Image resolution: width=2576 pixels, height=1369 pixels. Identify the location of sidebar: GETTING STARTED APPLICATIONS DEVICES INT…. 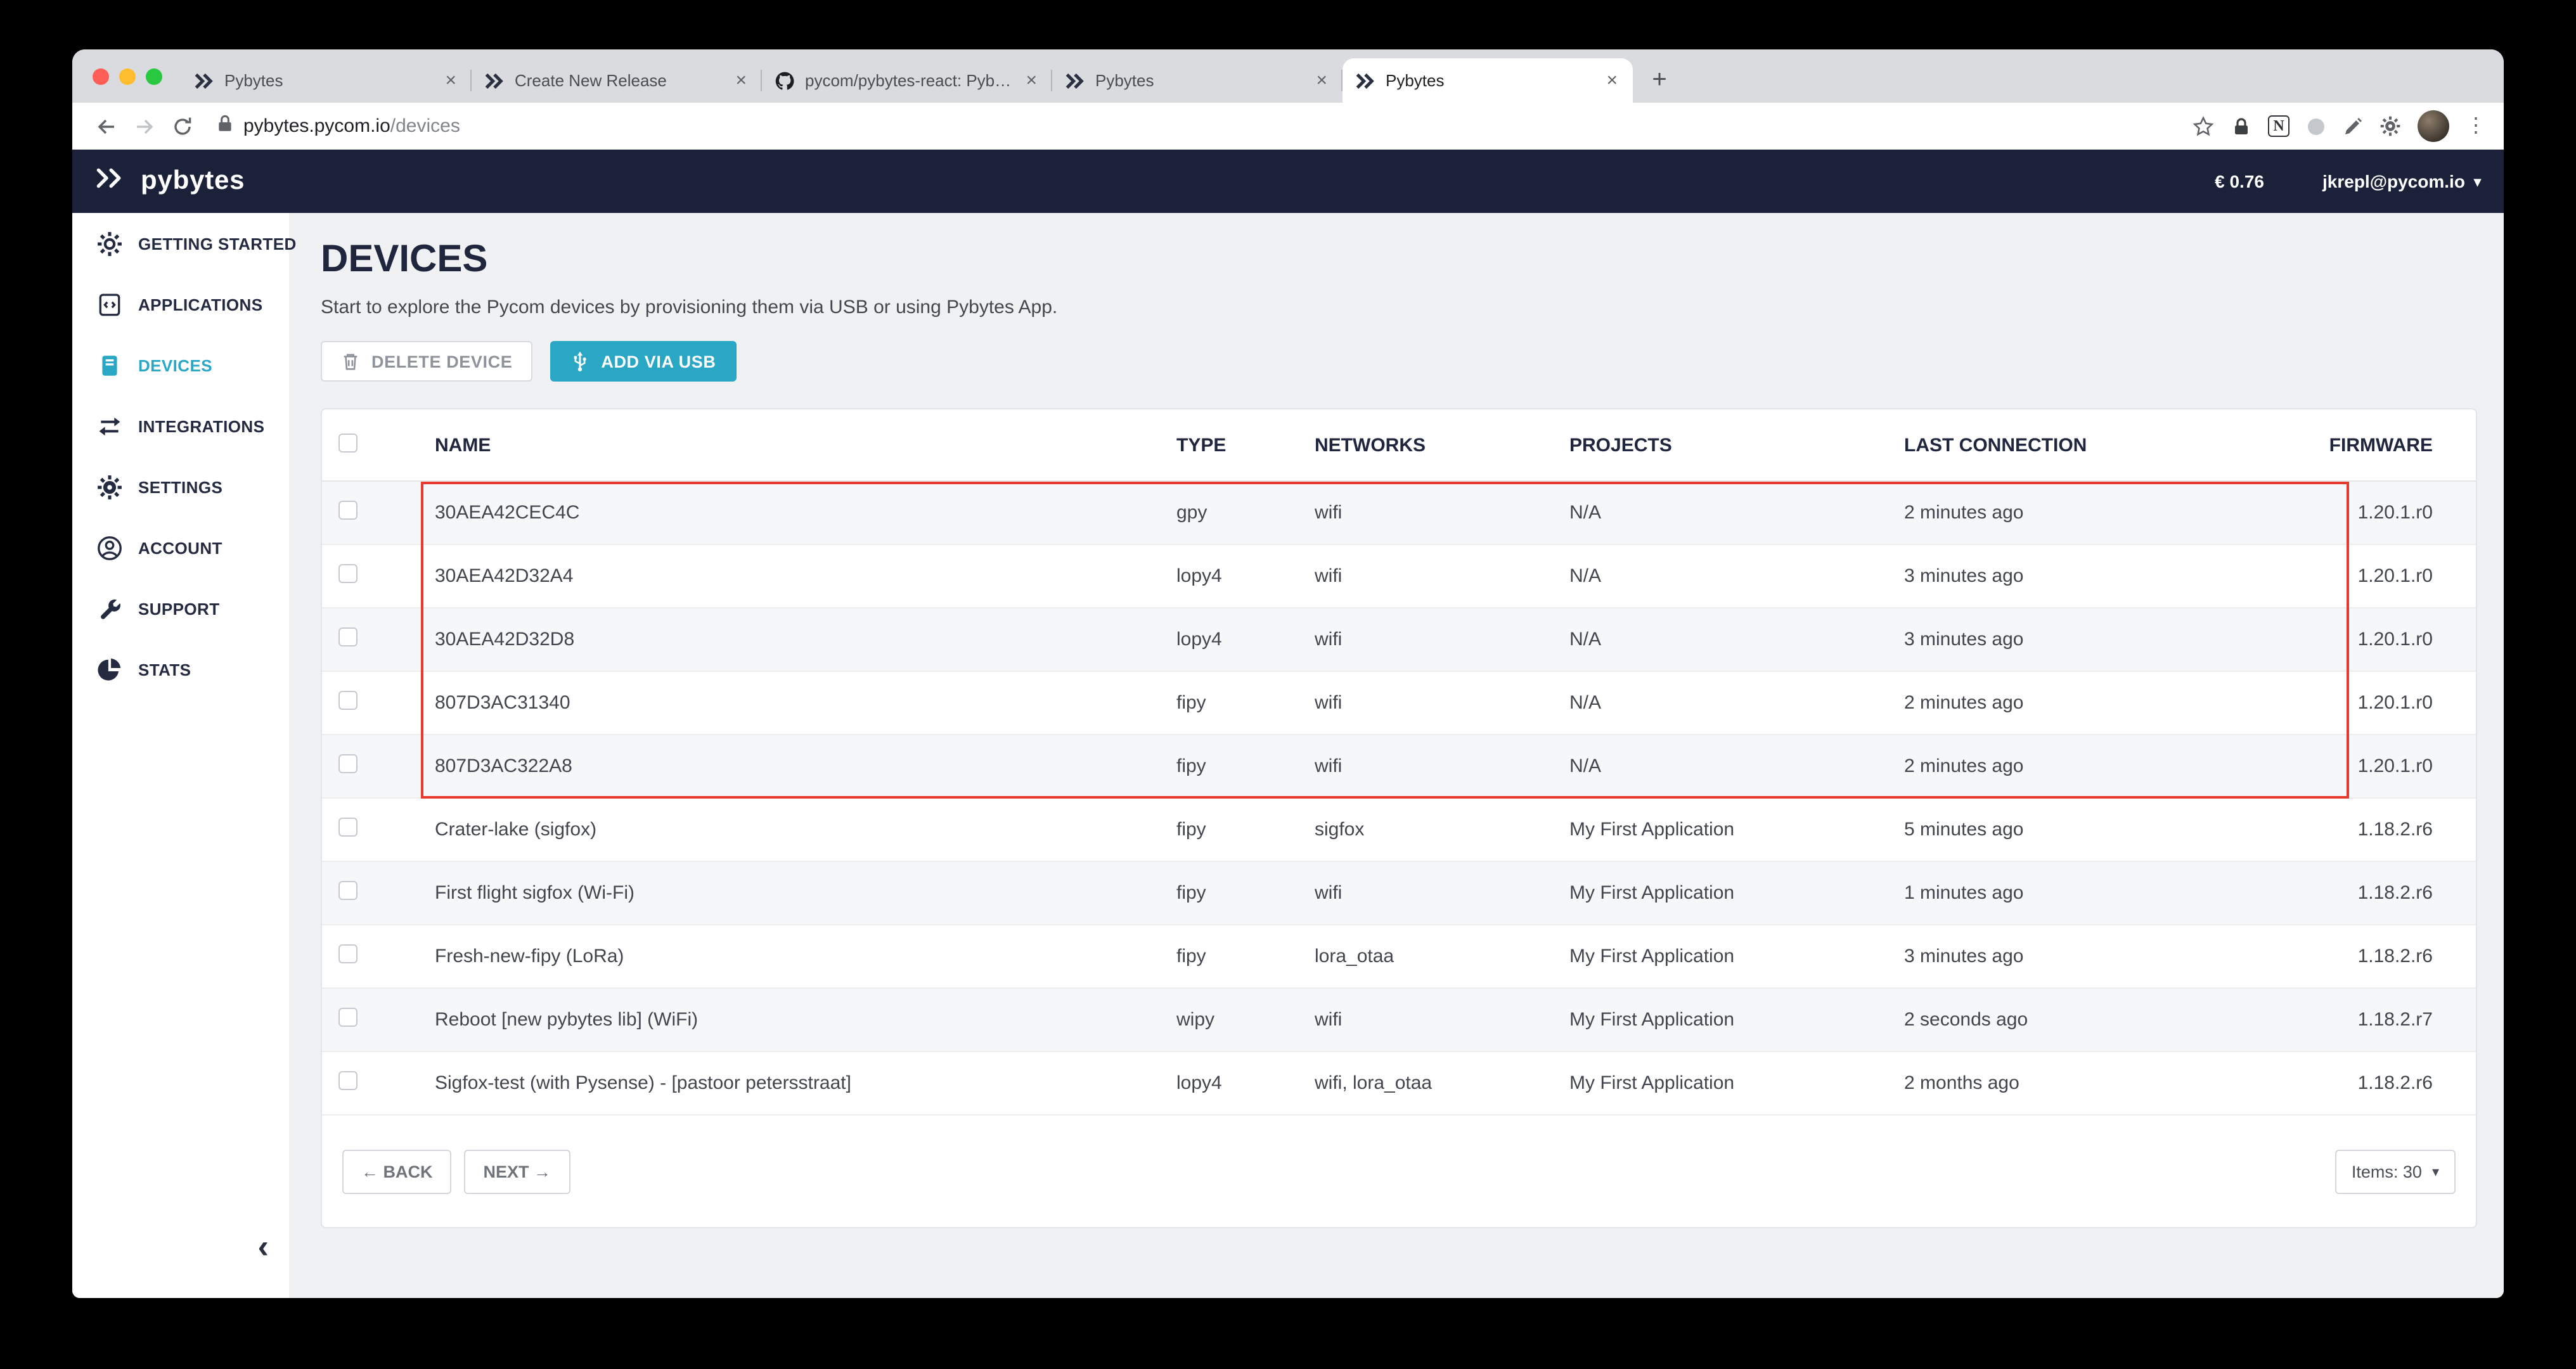
(184, 755).